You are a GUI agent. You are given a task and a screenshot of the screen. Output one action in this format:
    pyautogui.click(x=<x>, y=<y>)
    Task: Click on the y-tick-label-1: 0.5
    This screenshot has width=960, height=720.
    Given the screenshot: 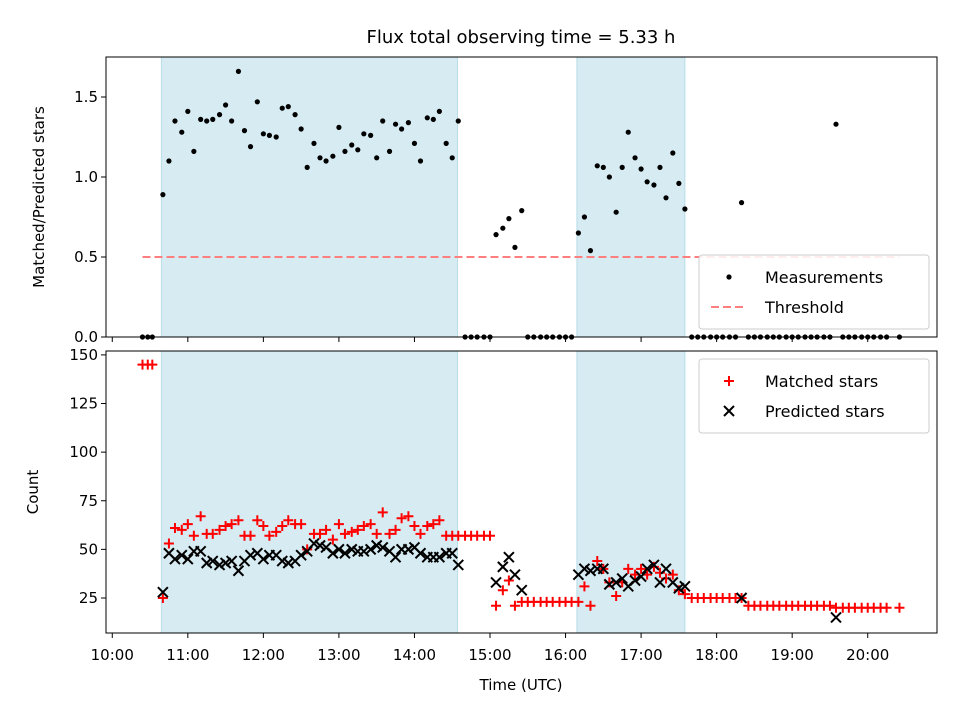 What is the action you would take?
    pyautogui.click(x=86, y=257)
    